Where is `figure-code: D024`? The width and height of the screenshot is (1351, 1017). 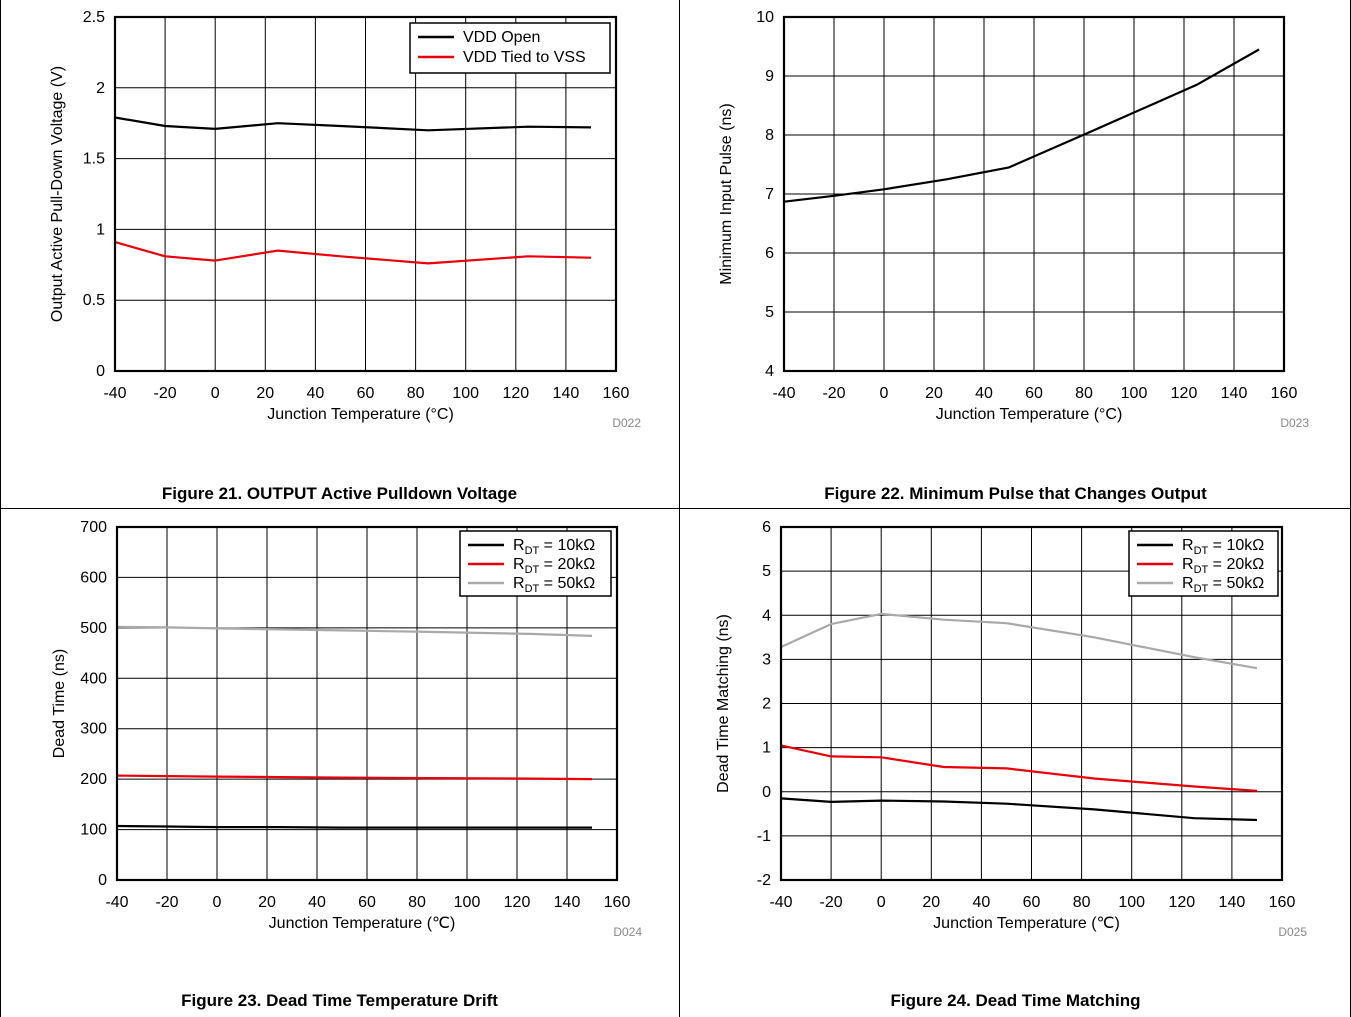 figure-code: D024 is located at coordinates (627, 932).